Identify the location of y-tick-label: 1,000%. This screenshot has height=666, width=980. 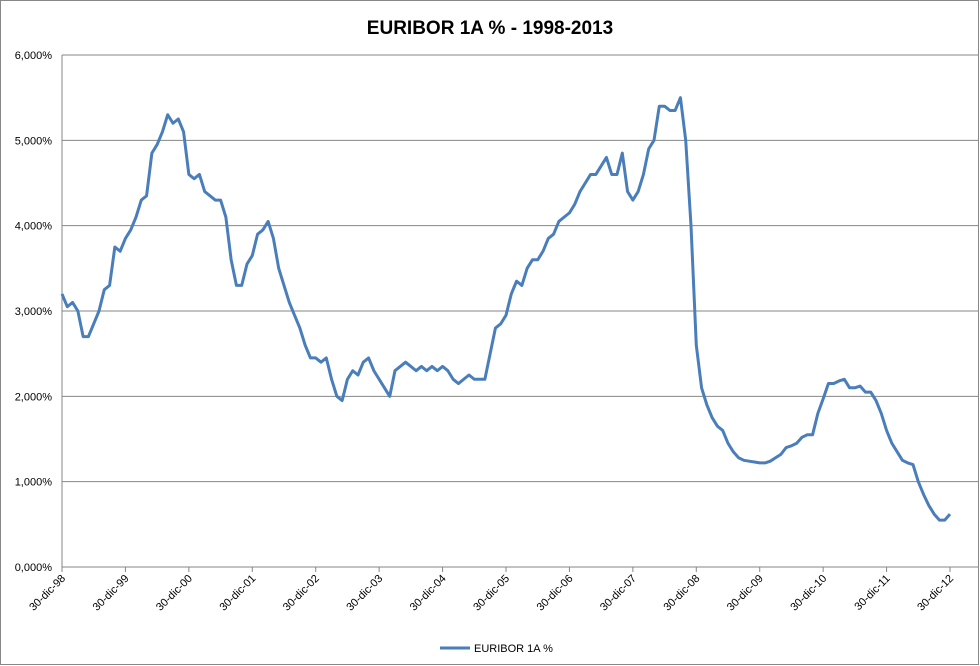
(34, 483).